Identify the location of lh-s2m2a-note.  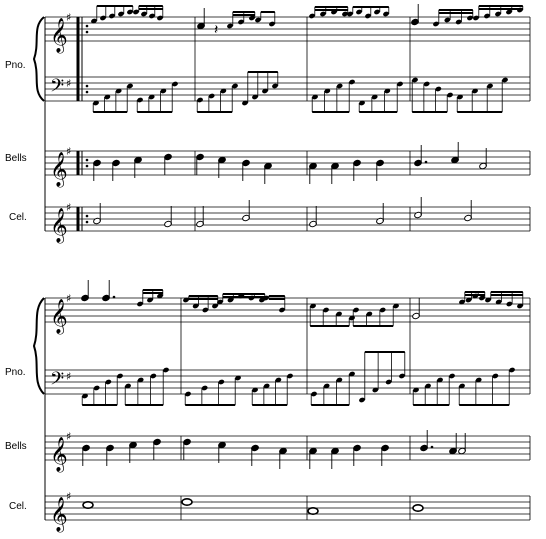
(221, 382).